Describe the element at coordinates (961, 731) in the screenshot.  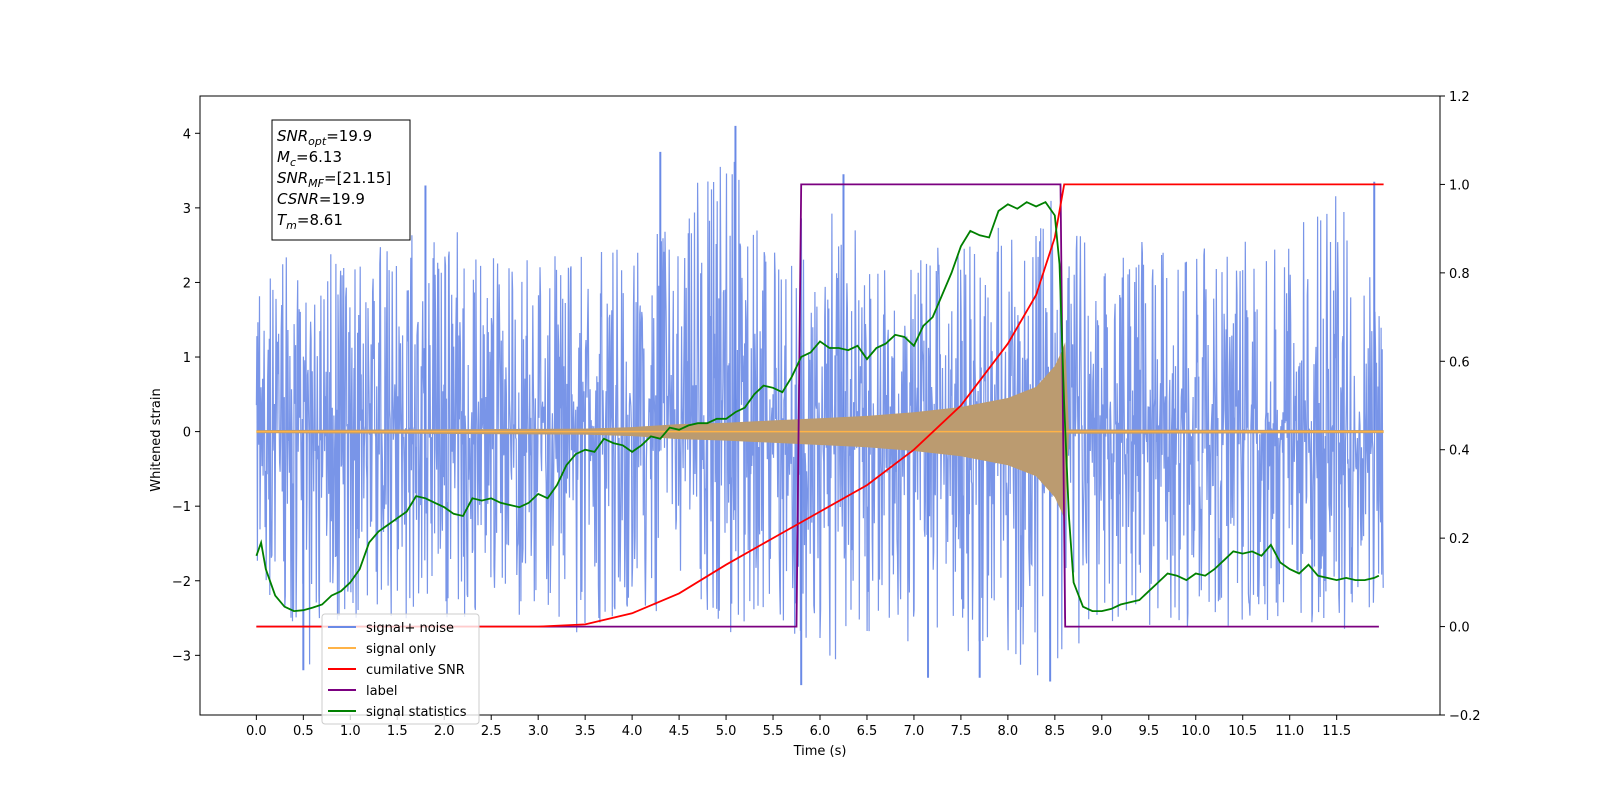
I see `x-tick-label: 7.5` at that location.